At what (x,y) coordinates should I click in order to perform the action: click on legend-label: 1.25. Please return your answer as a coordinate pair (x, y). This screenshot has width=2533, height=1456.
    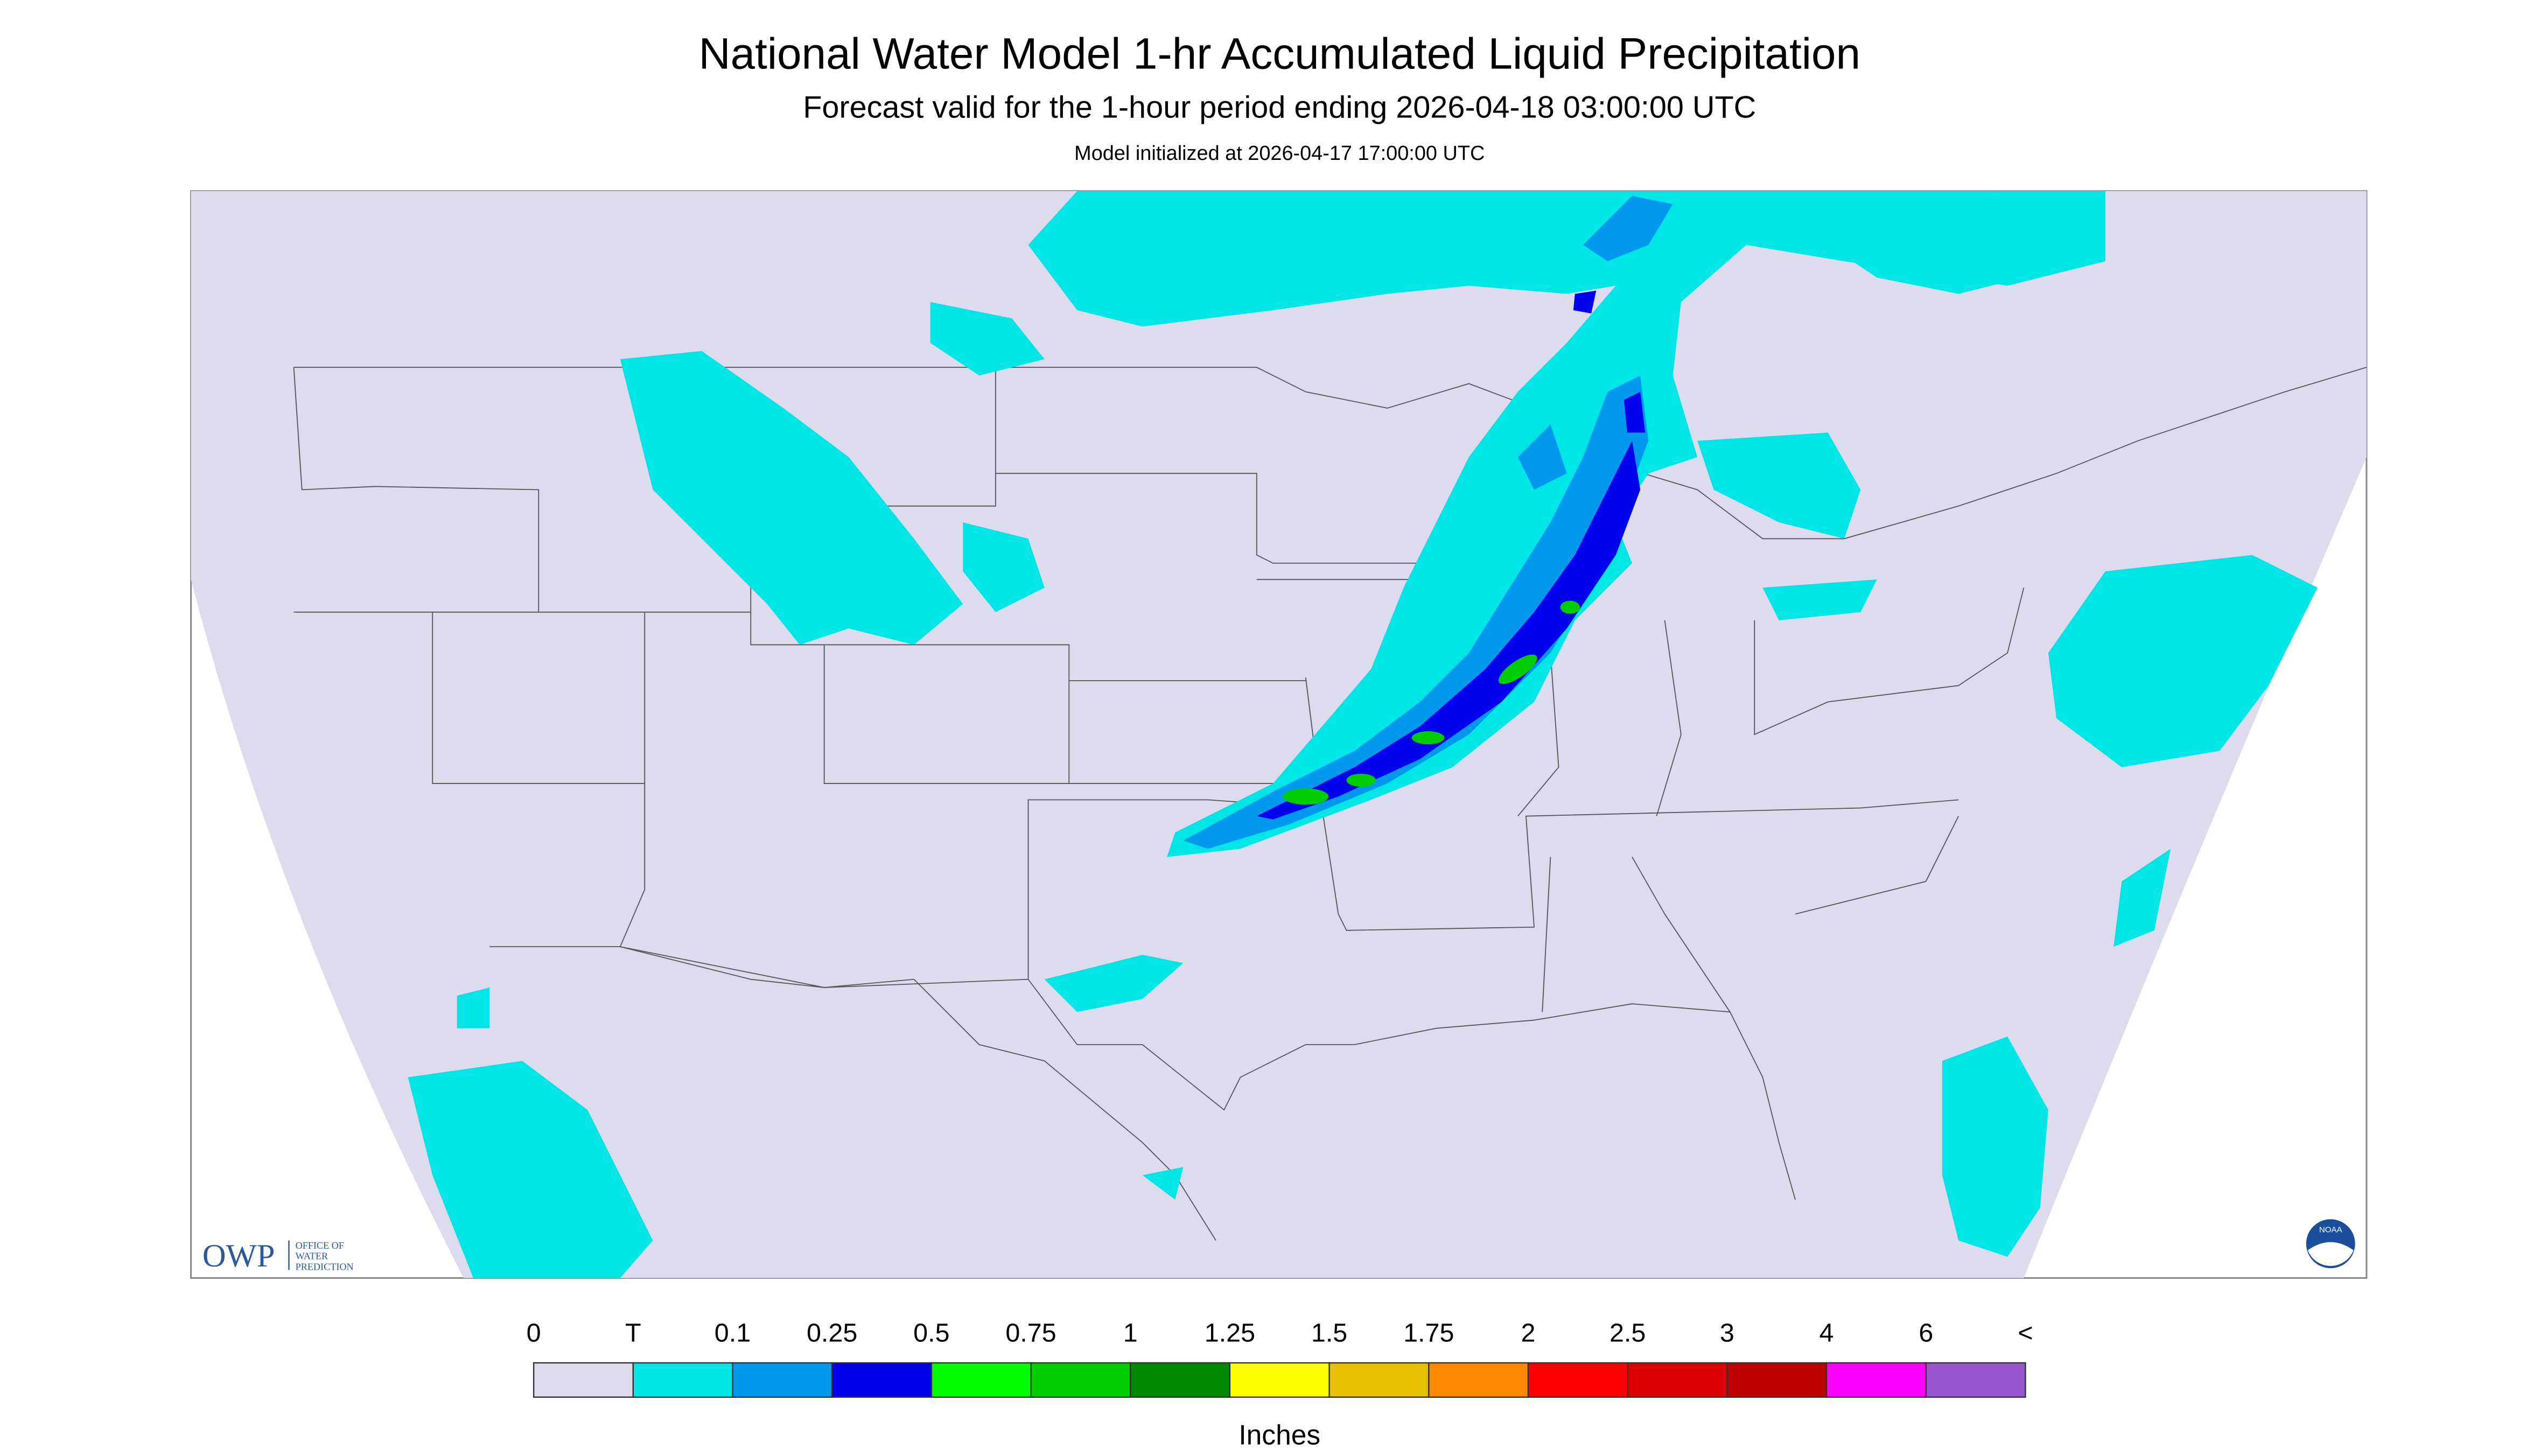
    Looking at the image, I should click on (1230, 1333).